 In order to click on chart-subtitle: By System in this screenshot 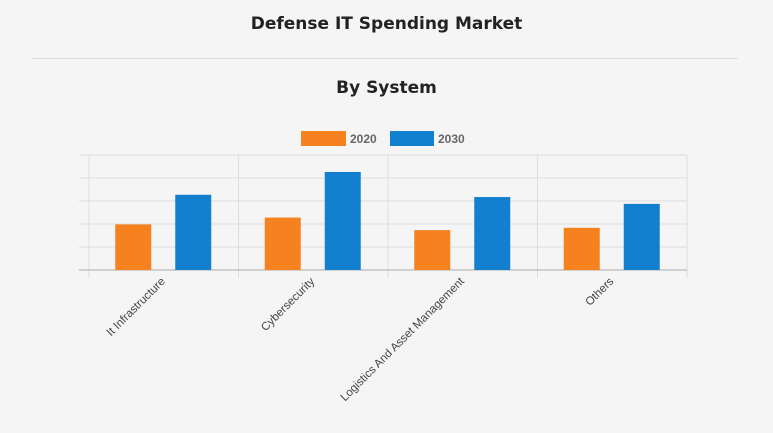, I will do `click(386, 88)`.